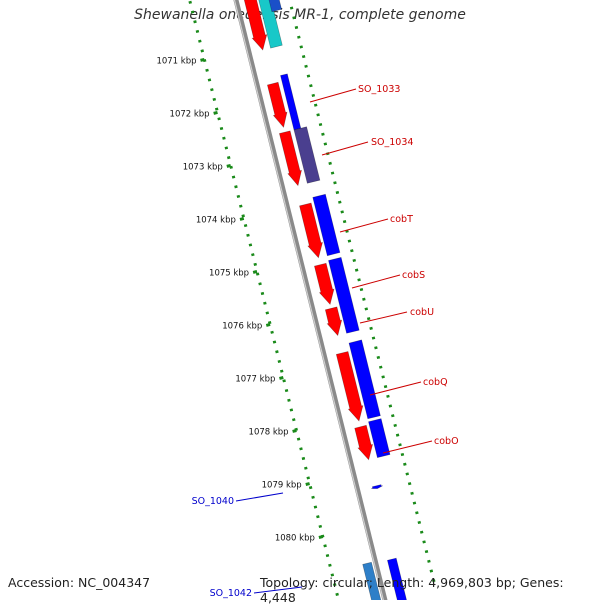  I want to click on scale-tick-label: 1079 kbp, so click(282, 486).